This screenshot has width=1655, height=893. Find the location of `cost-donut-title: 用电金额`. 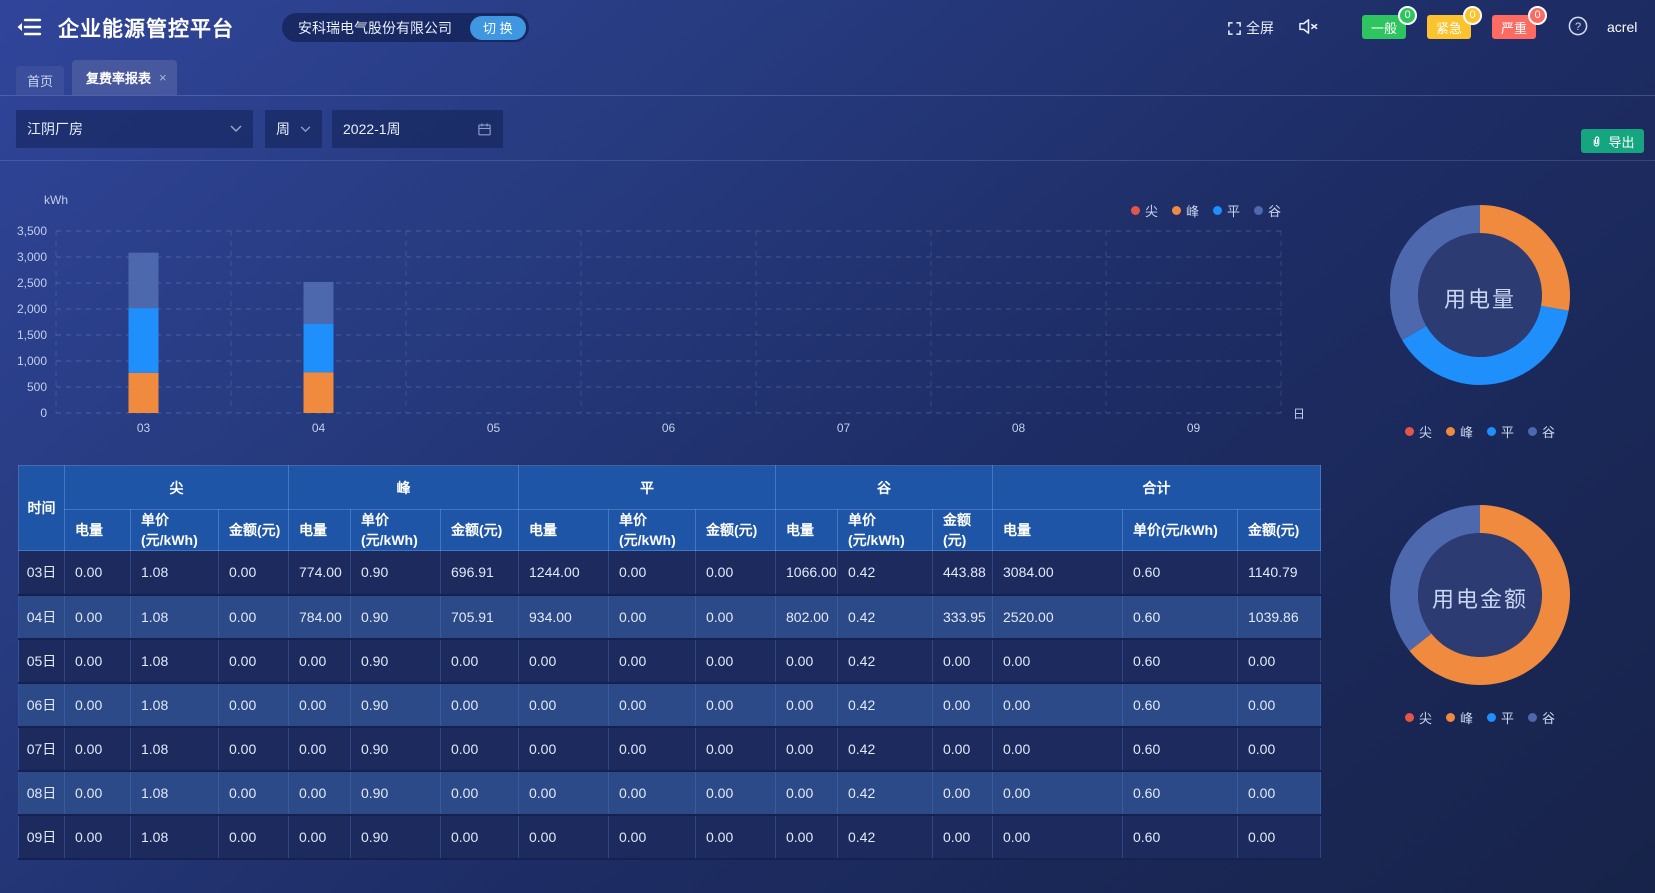

cost-donut-title: 用电金额 is located at coordinates (1479, 599).